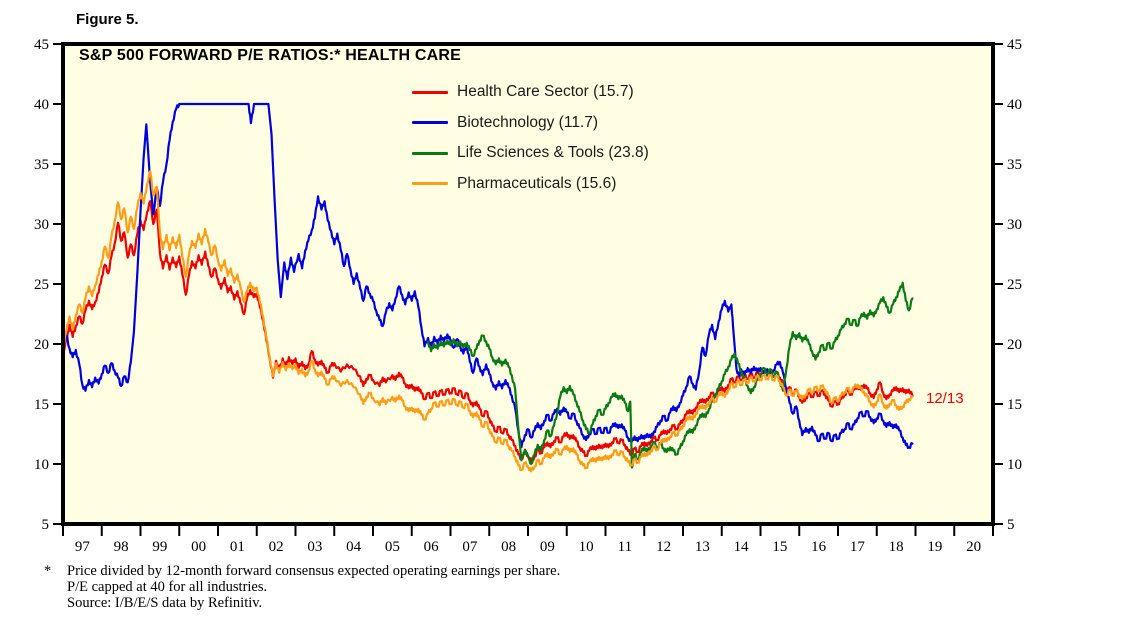  Describe the element at coordinates (430, 153) in the screenshot. I see `legend-swatch-life-sciences` at that location.